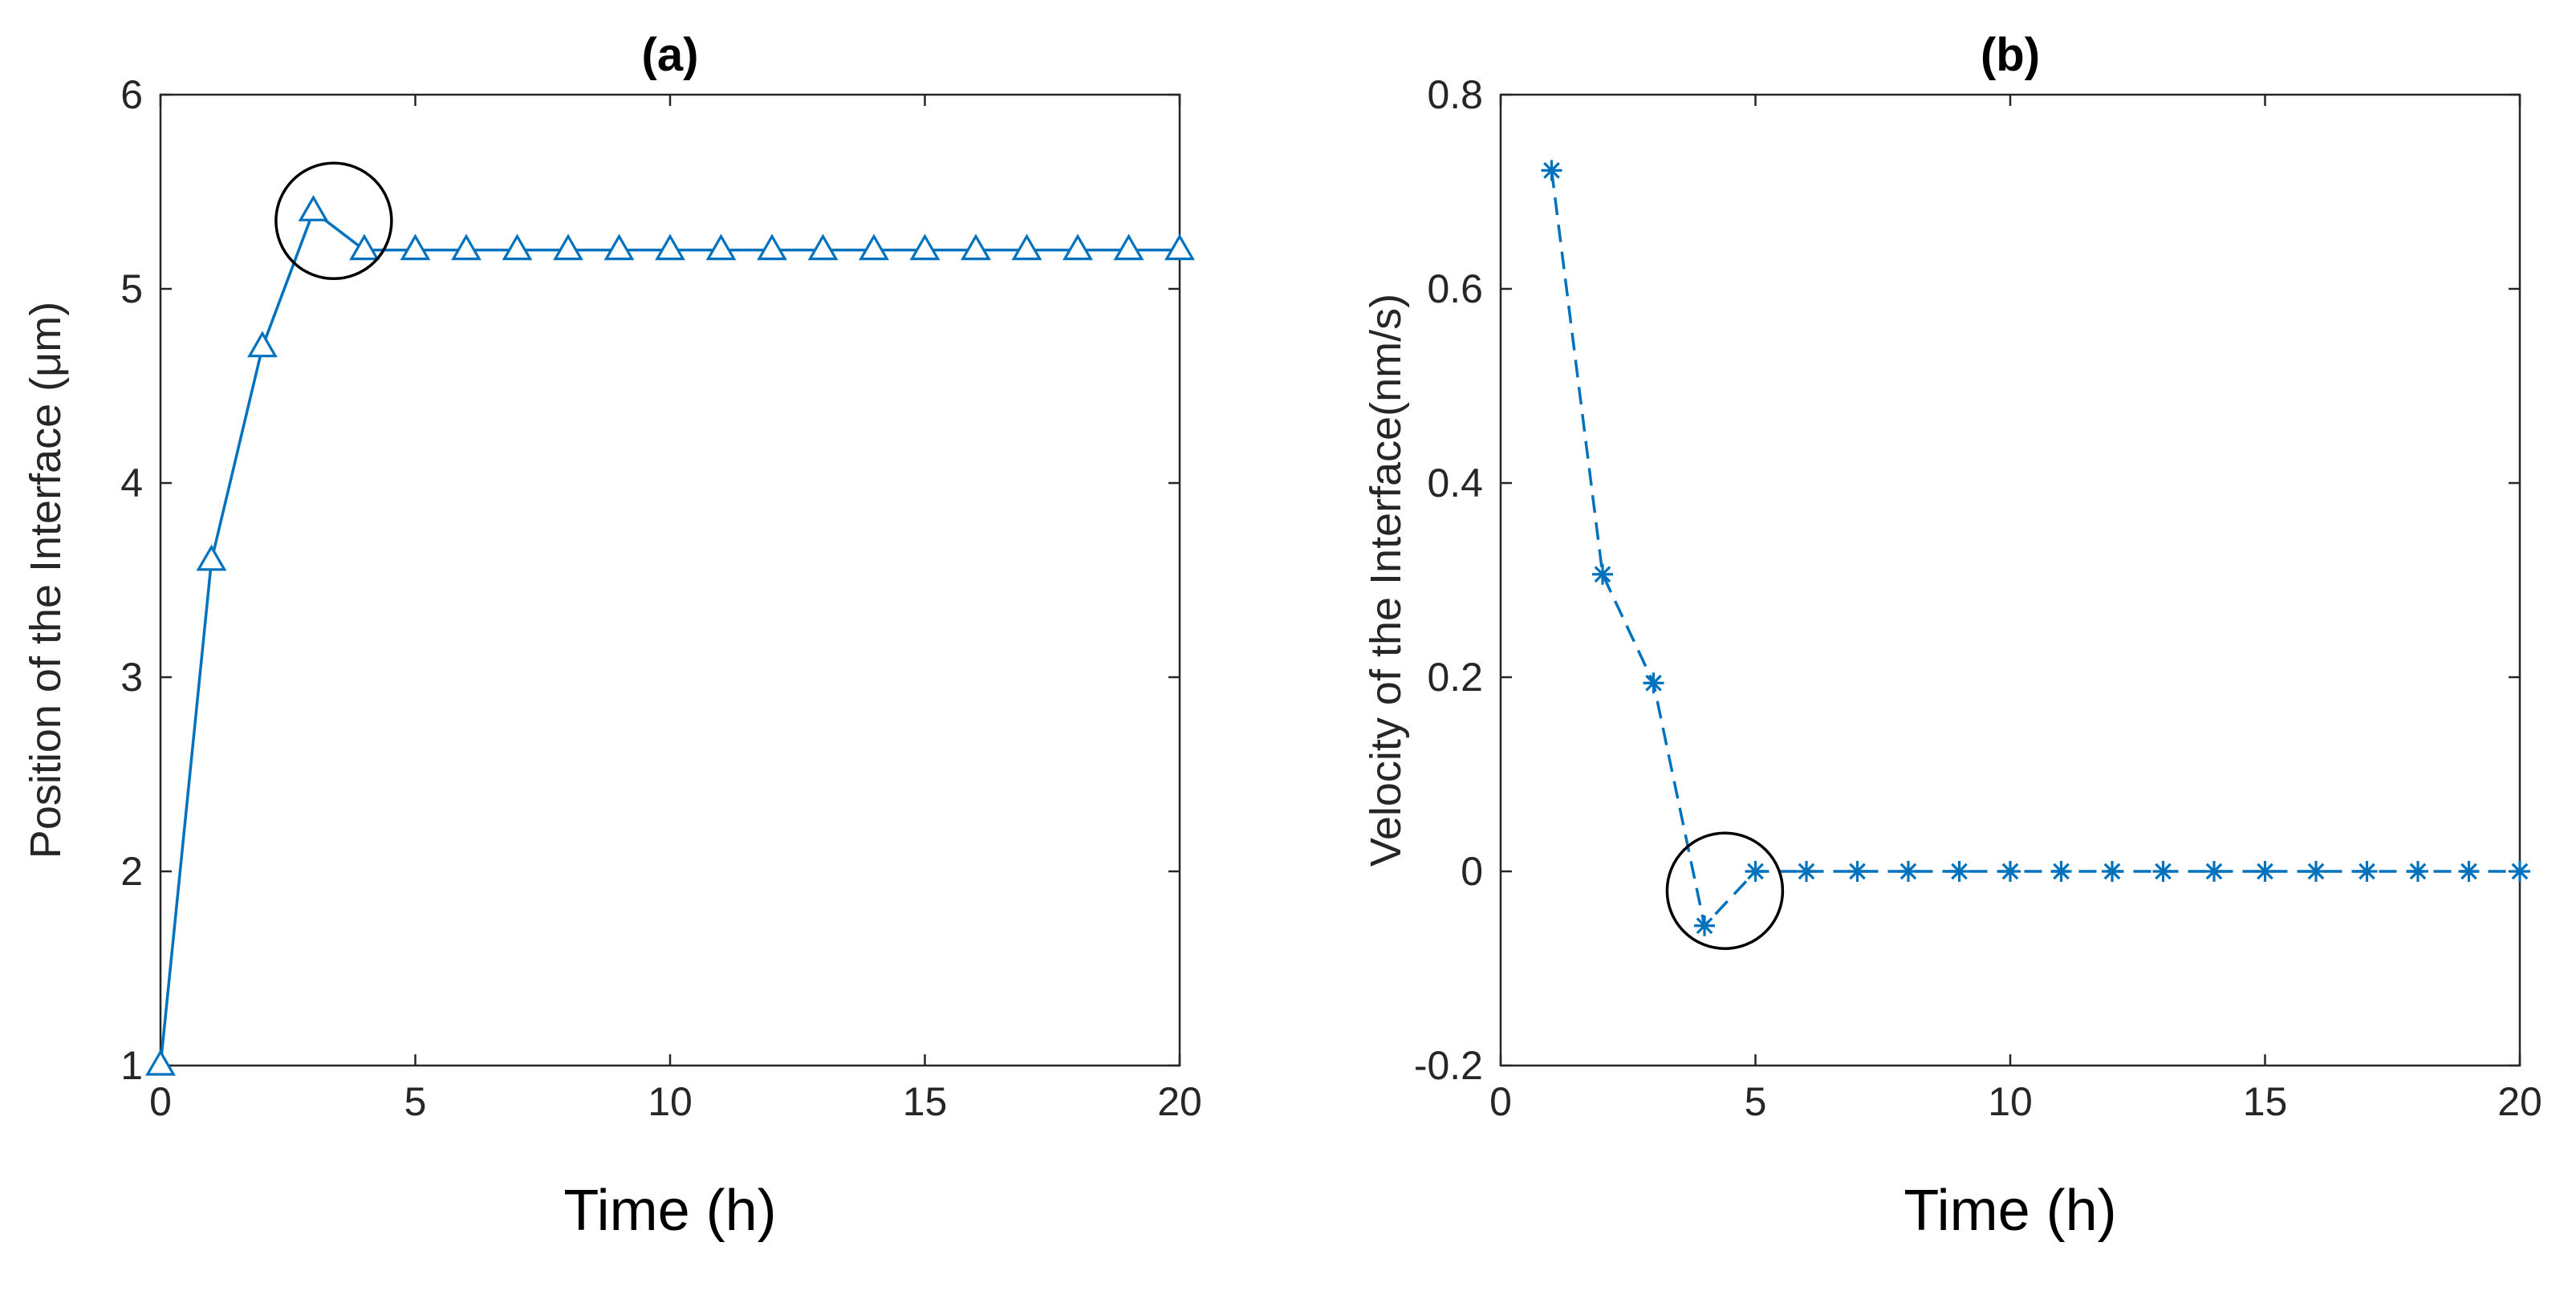 Image resolution: width=2576 pixels, height=1291 pixels. I want to click on y-tick-label: 1, so click(131, 1065).